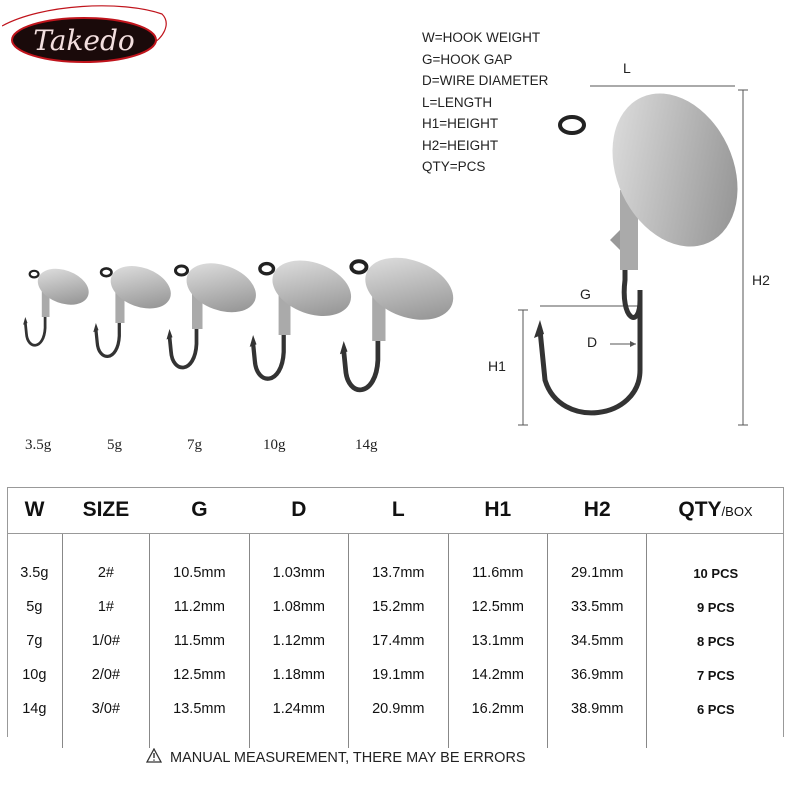 The height and width of the screenshot is (800, 800). Describe the element at coordinates (457, 102) in the screenshot. I see `legend-item: L=LENGTH` at that location.